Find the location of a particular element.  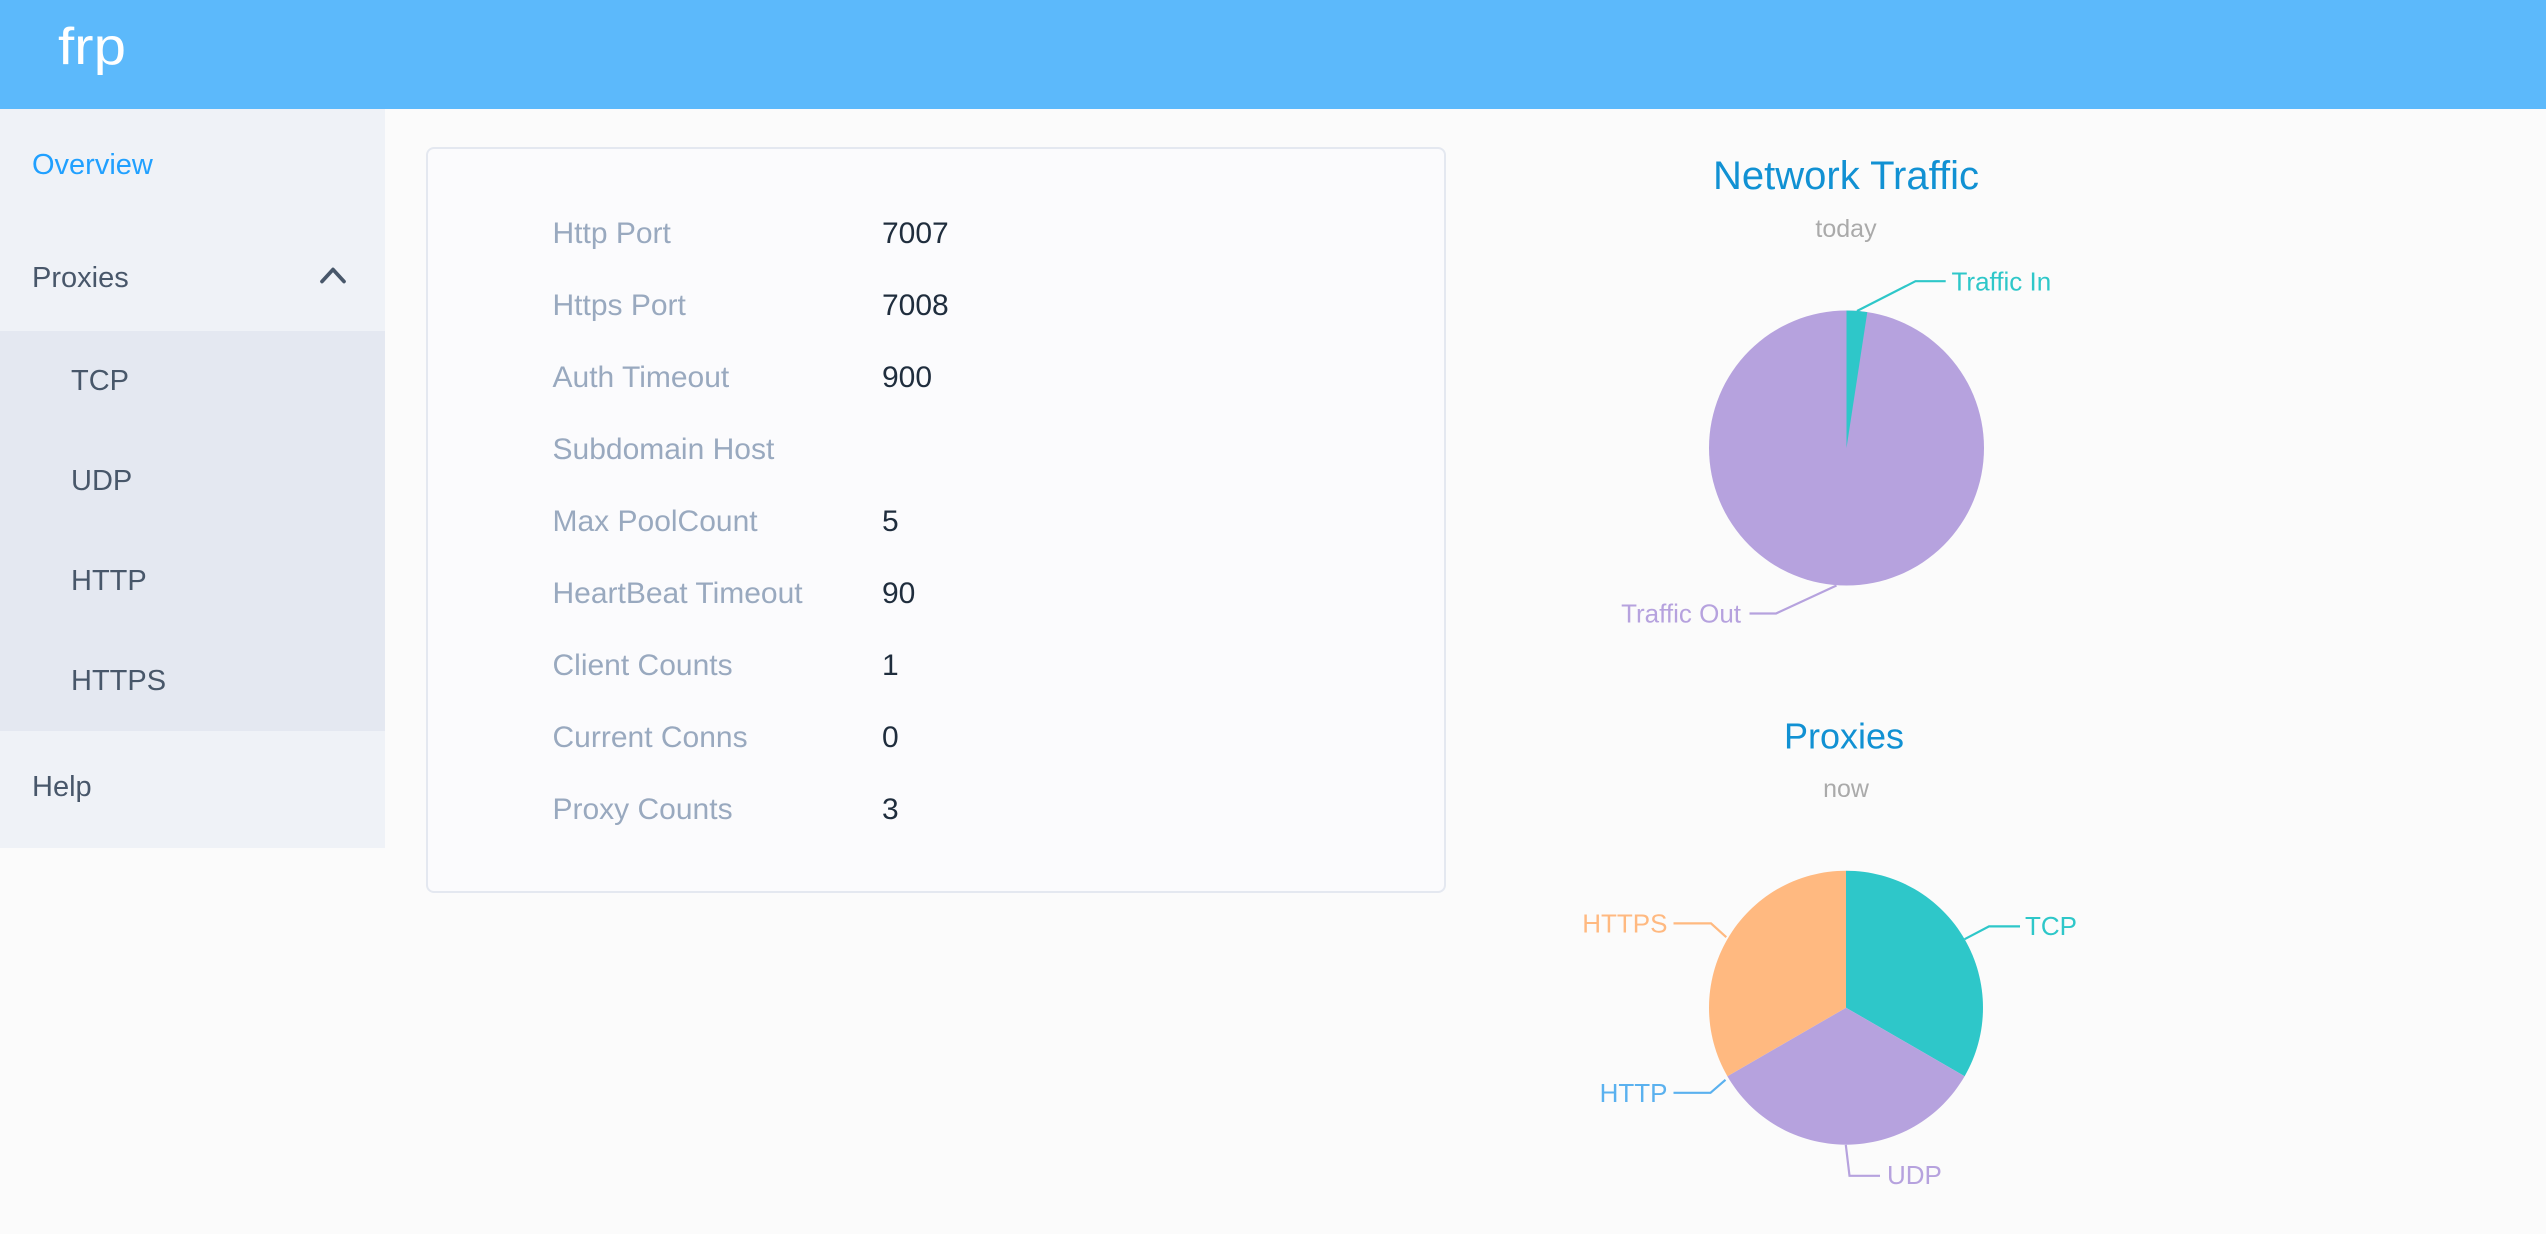

svg-text: today is located at coordinates (1846, 229).